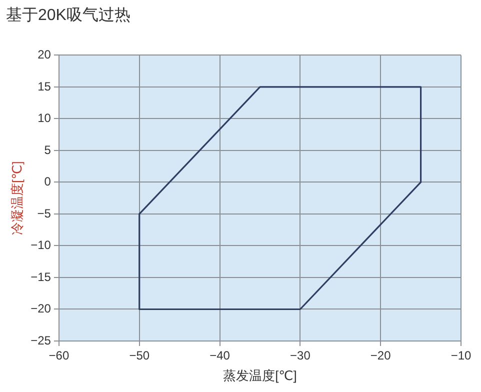 This screenshot has width=481, height=392. Describe the element at coordinates (461, 355) in the screenshot. I see `x-tick-label: −10` at that location.